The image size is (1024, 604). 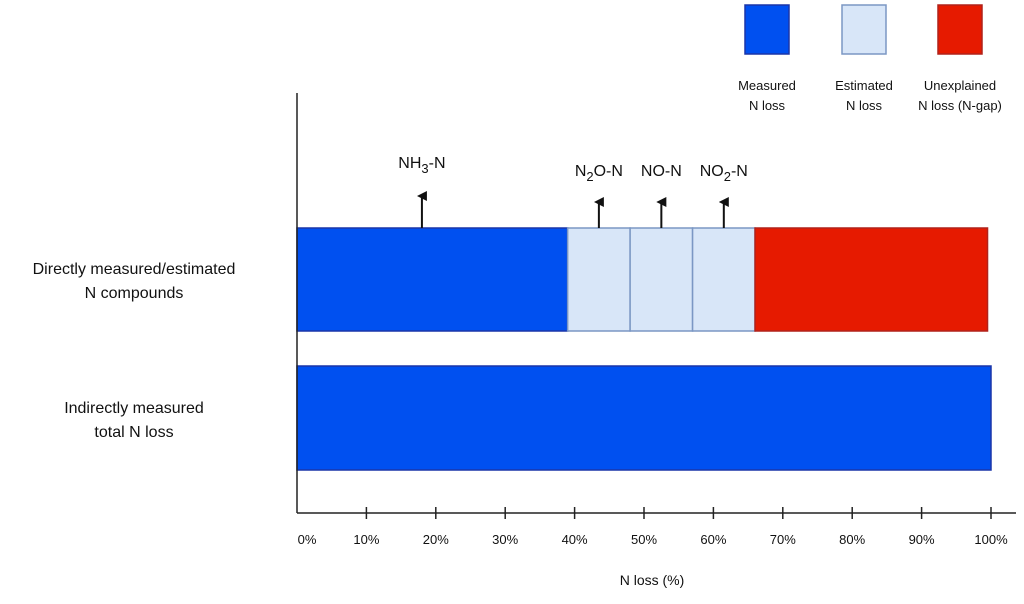 What do you see at coordinates (134, 269) in the screenshot?
I see `y-category-label-line1: Directly measured/estimated` at bounding box center [134, 269].